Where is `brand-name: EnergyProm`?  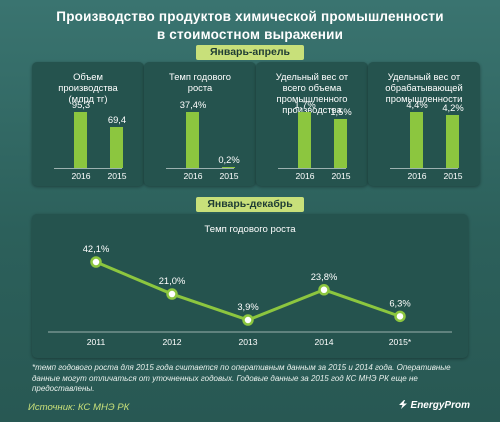
brand-name: EnergyProm is located at coordinates (440, 405).